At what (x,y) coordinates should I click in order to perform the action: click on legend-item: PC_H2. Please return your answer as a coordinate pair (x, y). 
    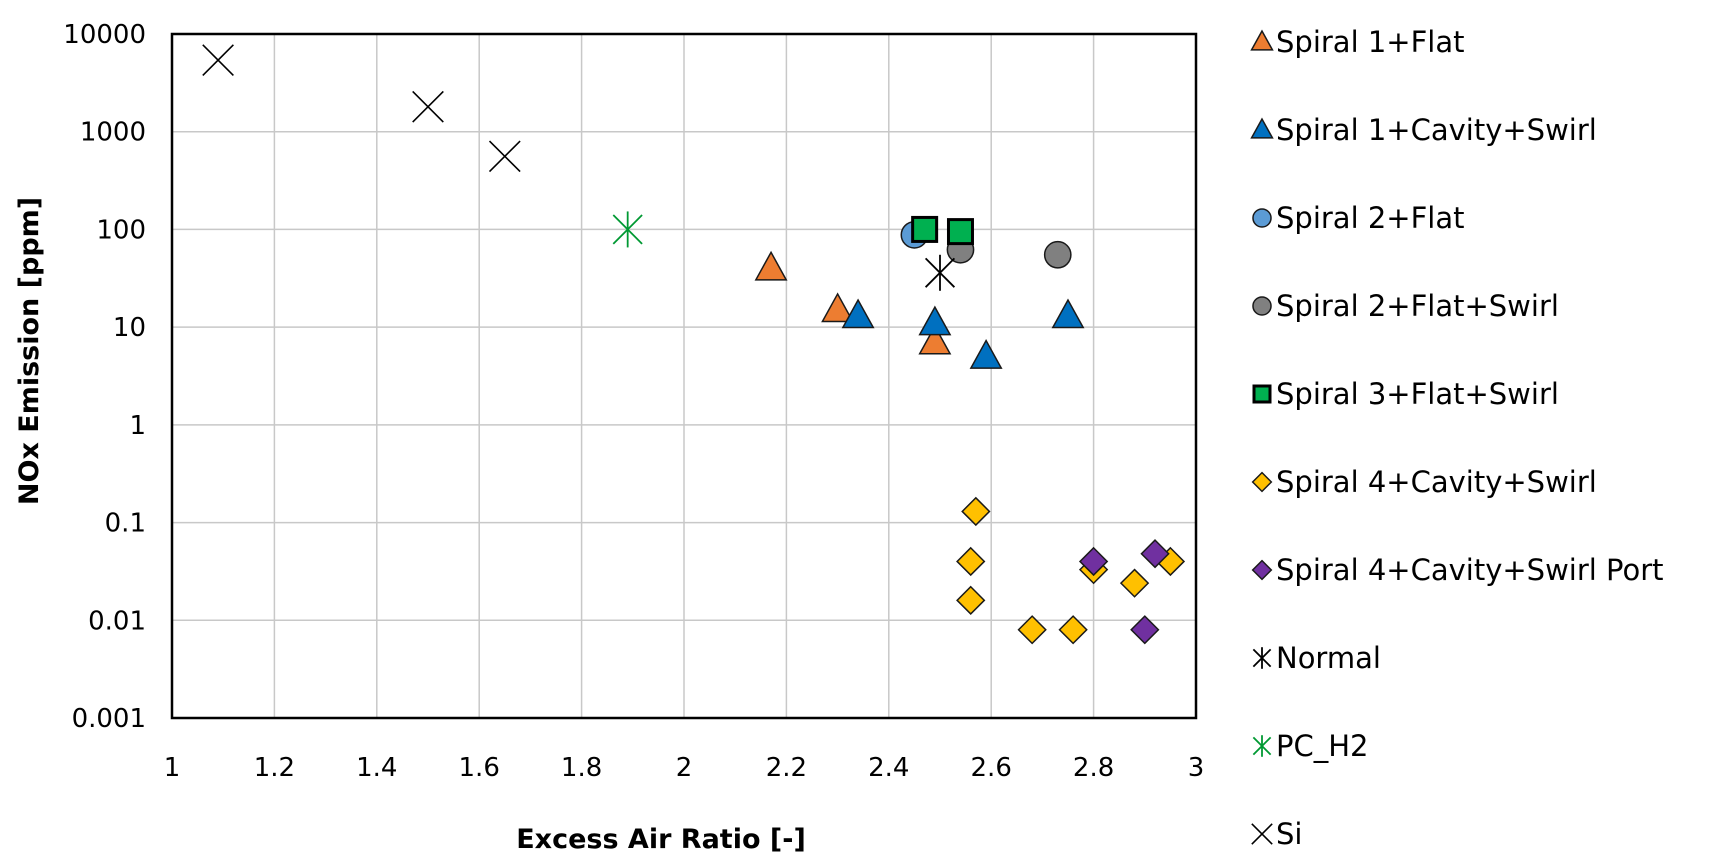
    Looking at the image, I should click on (1310, 746).